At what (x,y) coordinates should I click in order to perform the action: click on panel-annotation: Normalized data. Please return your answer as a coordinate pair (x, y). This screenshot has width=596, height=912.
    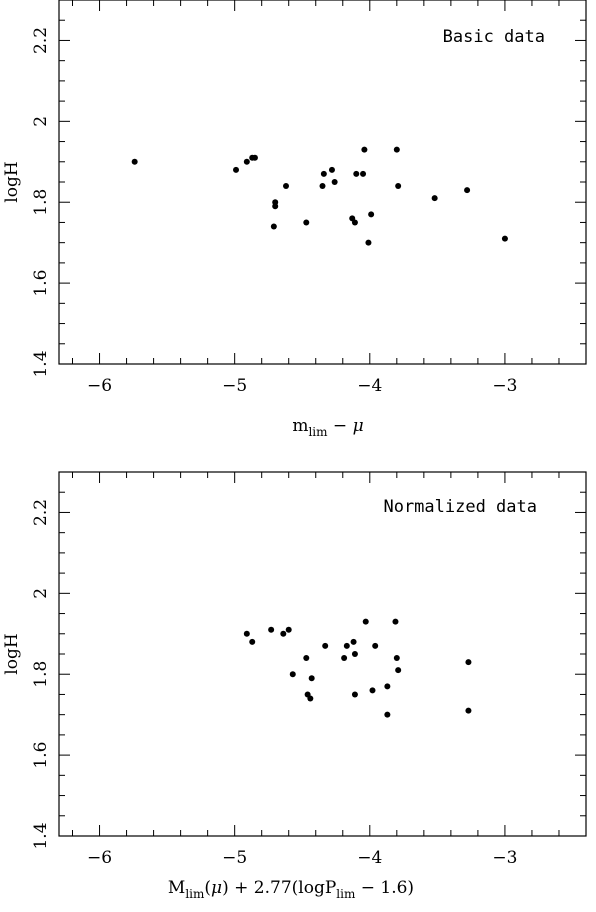
    Looking at the image, I should click on (460, 507).